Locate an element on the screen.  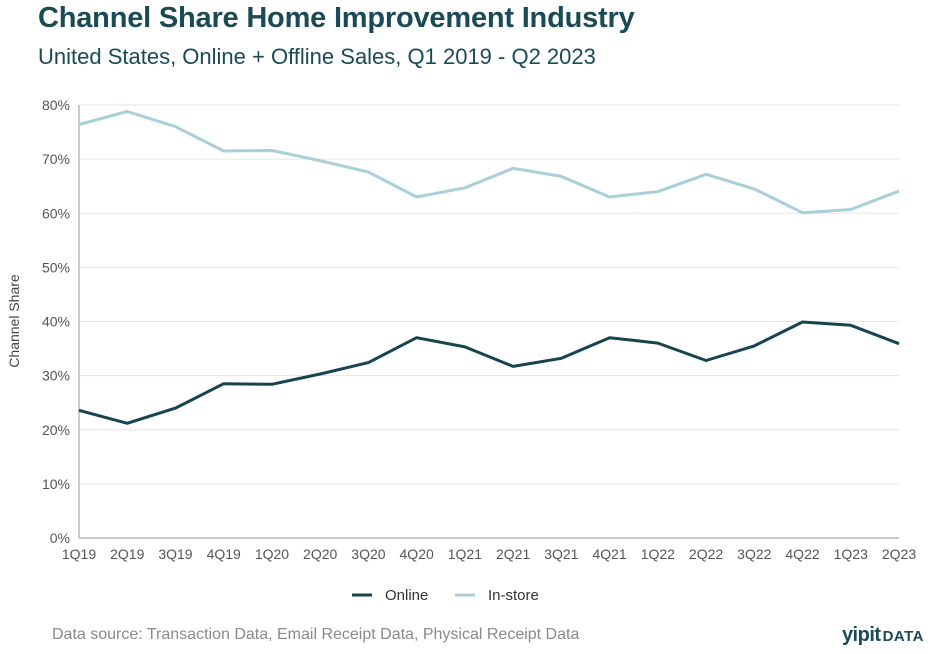
y-tick-label: 10% is located at coordinates (56, 484).